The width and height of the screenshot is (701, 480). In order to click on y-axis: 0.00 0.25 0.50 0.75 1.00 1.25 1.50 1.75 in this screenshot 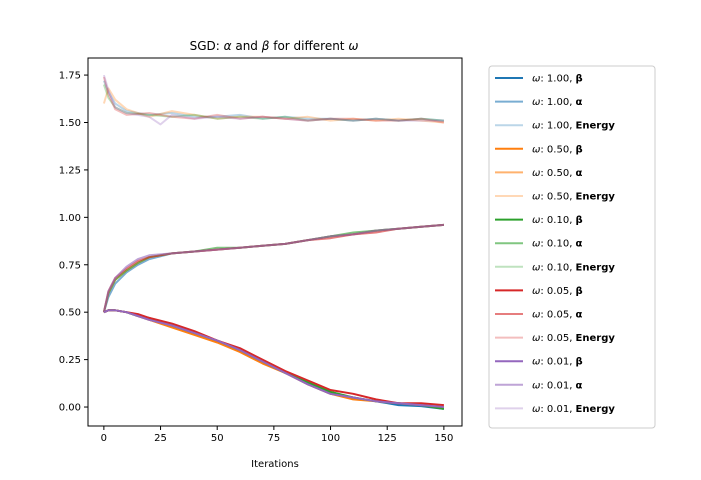, I will do `click(73, 242)`.